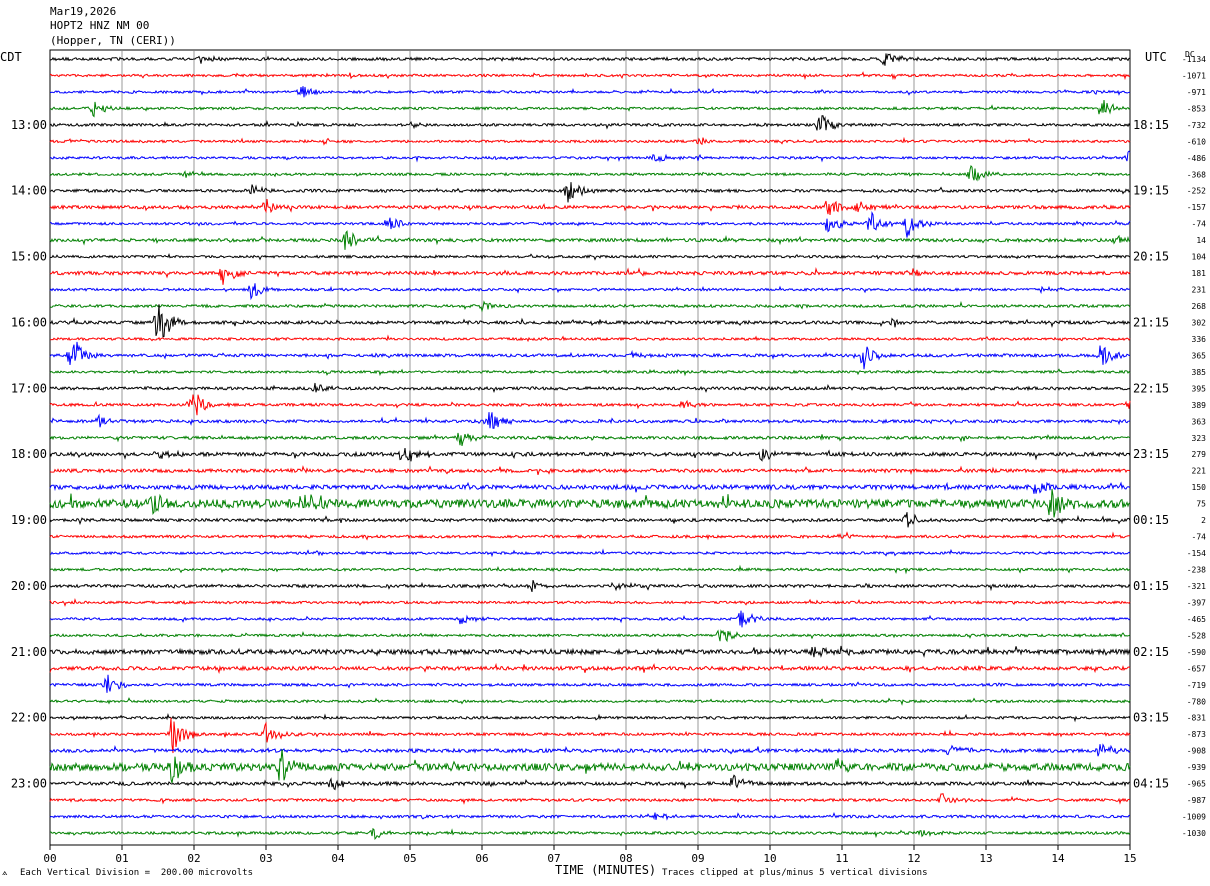 The height and width of the screenshot is (886, 1210). Describe the element at coordinates (1201, 240) in the screenshot. I see `dc-offset-11: 14` at that location.